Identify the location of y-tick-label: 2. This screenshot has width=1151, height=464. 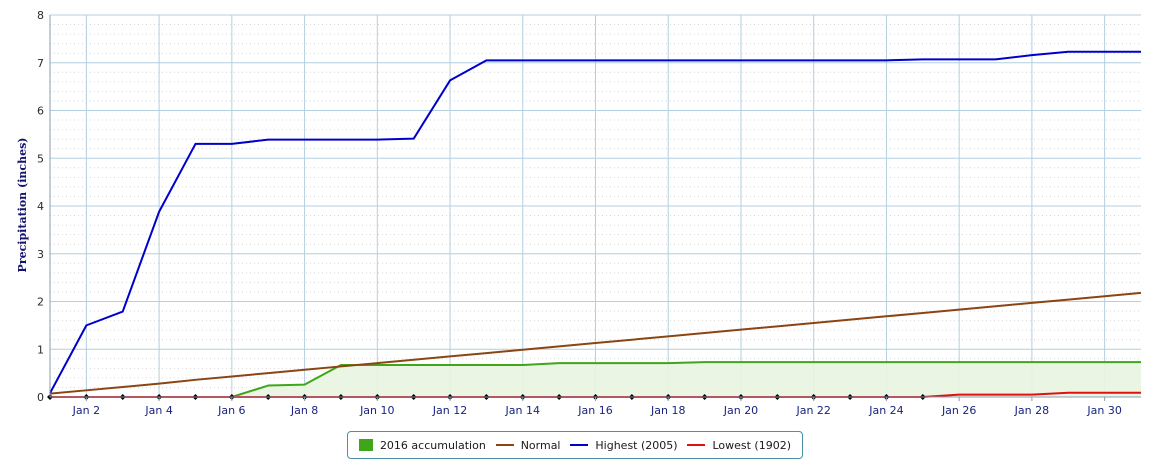
(40, 302).